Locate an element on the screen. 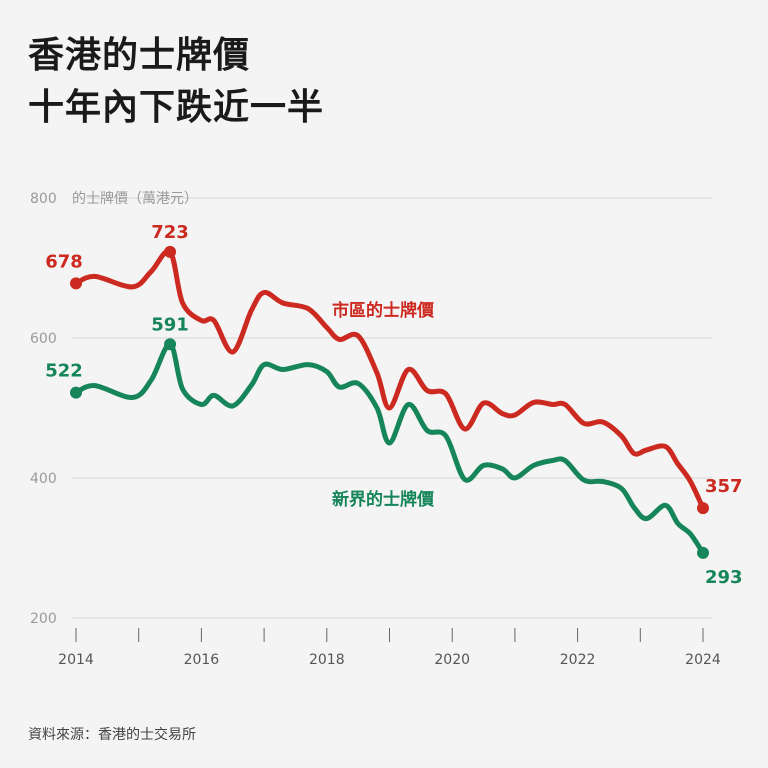 This screenshot has width=768, height=768. title-line-1: 香港的士牌價 is located at coordinates (139, 55).